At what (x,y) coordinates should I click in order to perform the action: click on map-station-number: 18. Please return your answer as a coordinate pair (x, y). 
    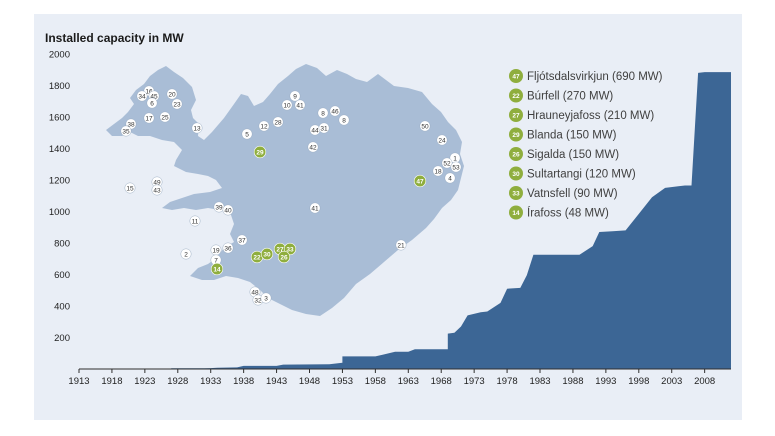
    Looking at the image, I should click on (438, 171).